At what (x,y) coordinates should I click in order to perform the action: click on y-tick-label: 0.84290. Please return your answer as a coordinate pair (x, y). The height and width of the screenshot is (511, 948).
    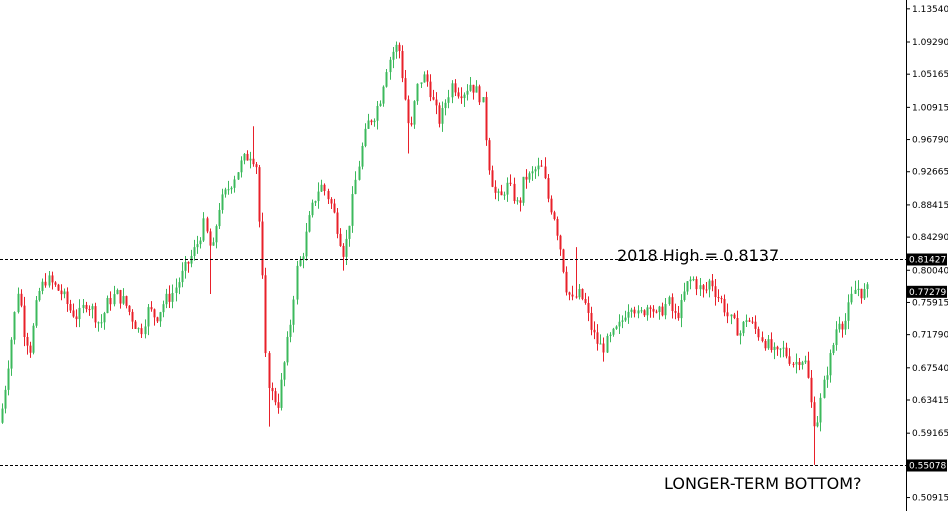
    Looking at the image, I should click on (930, 238).